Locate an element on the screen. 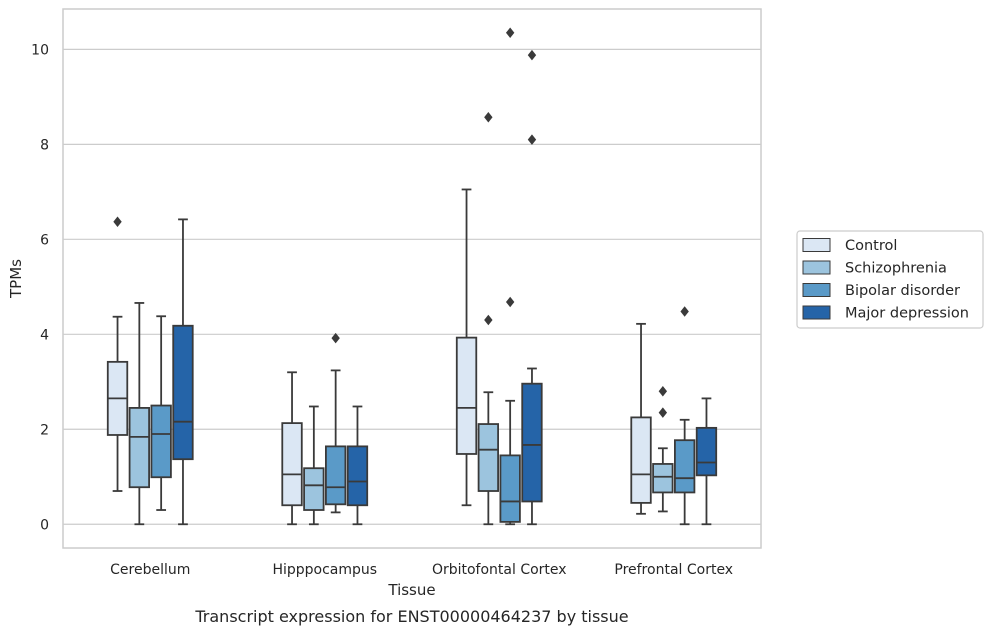 The image size is (992, 634). y-axis-label: TPMs is located at coordinates (16, 279).